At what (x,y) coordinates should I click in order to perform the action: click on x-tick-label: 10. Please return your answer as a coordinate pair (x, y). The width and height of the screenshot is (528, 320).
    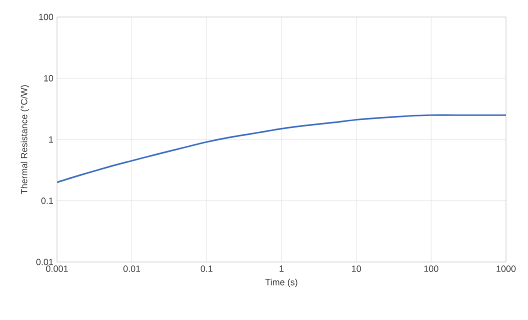
    Looking at the image, I should click on (356, 269).